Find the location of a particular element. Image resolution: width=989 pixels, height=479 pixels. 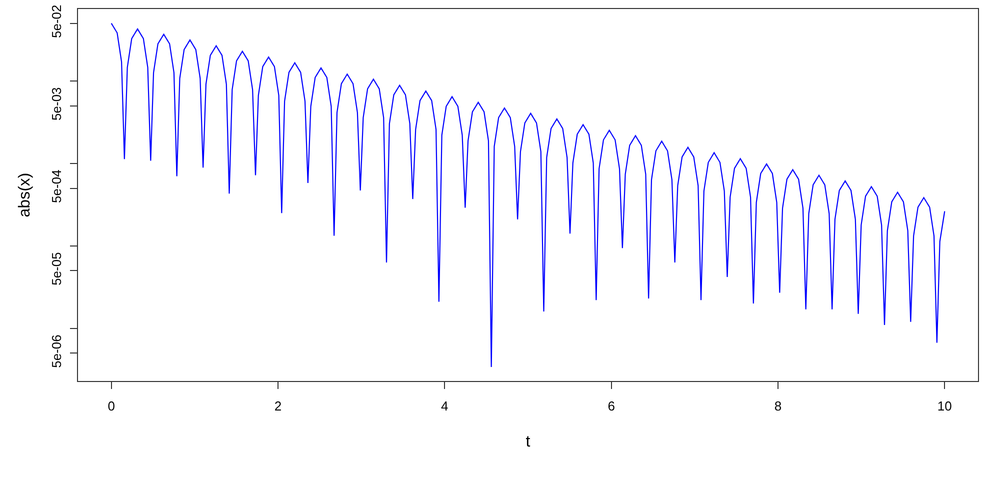

y-tick-label: 5e-02 is located at coordinates (56, 21).